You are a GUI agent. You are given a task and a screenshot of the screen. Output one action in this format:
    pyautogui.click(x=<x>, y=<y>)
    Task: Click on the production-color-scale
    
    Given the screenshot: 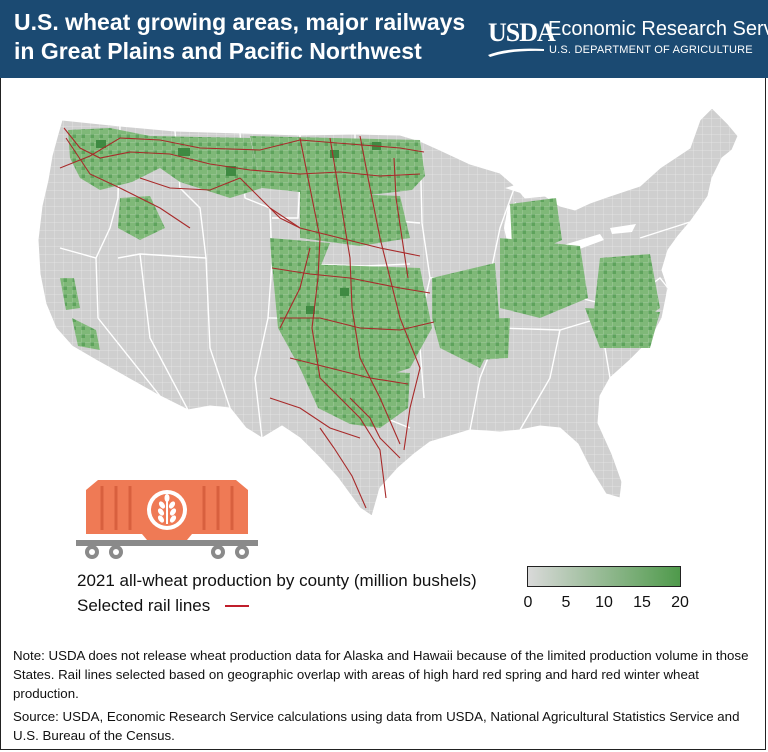 What is the action you would take?
    pyautogui.click(x=604, y=576)
    